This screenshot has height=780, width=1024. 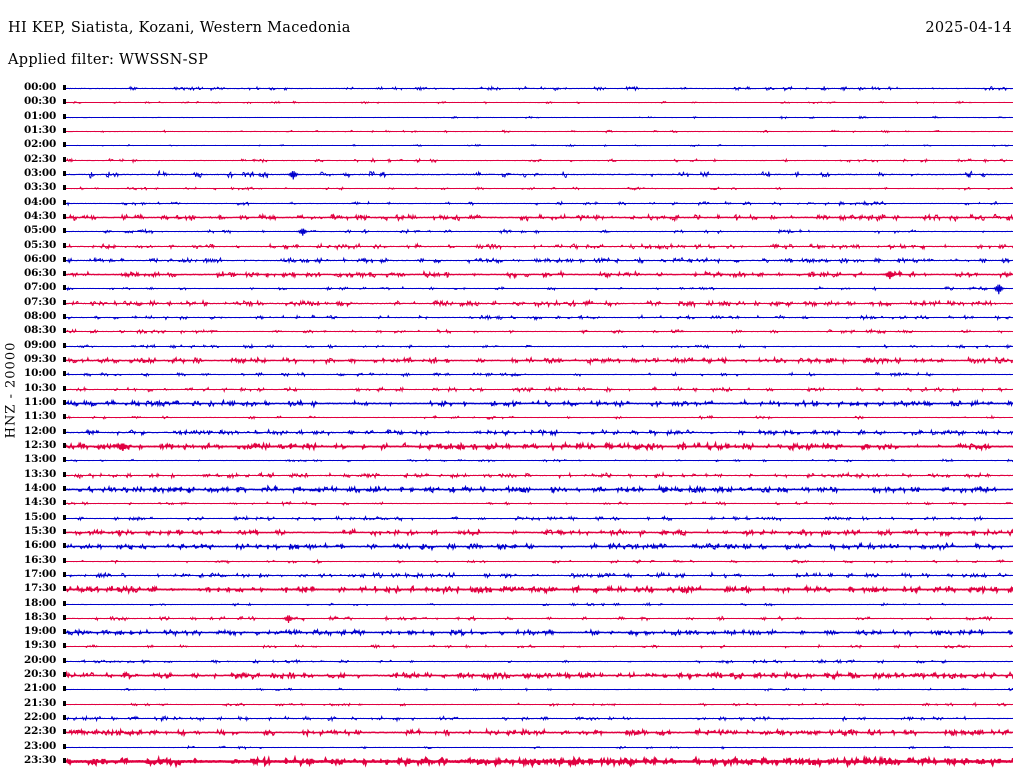 What do you see at coordinates (40, 559) in the screenshot?
I see `time-axis-label: 16:30` at bounding box center [40, 559].